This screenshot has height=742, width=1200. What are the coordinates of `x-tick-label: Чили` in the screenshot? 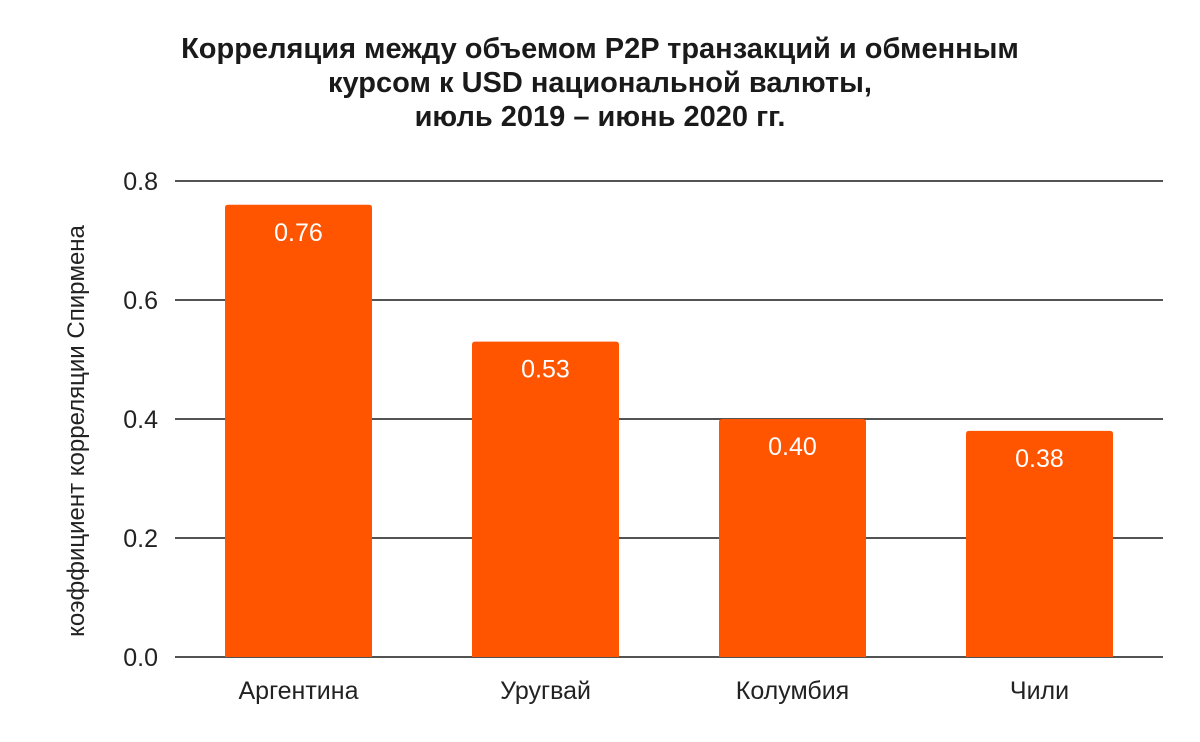 It's located at (1039, 691).